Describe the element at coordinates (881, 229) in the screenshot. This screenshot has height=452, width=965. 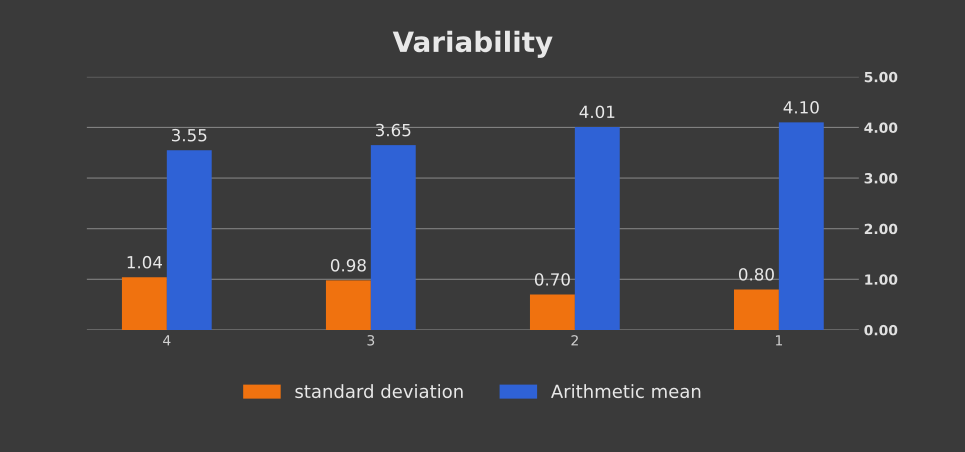
I see `y-tick-label: 2.00` at that location.